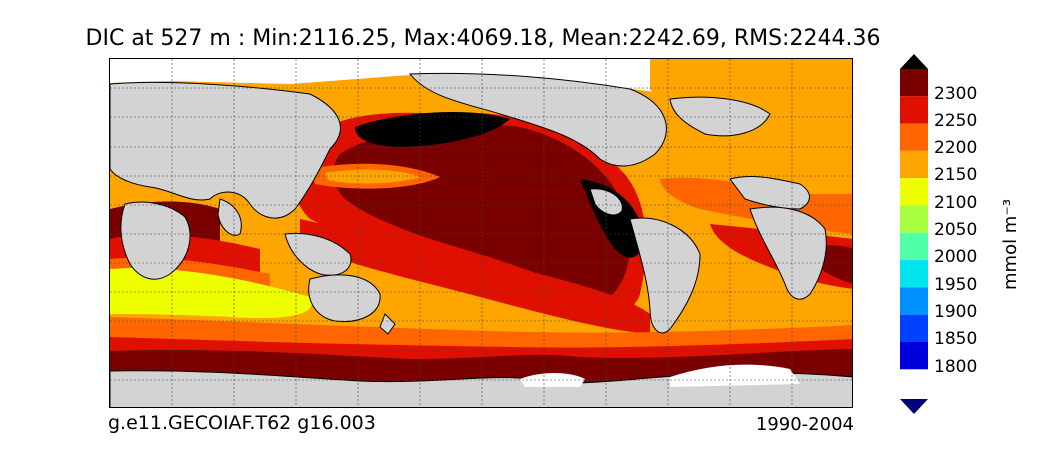  I want to click on ross-ice, so click(552, 380).